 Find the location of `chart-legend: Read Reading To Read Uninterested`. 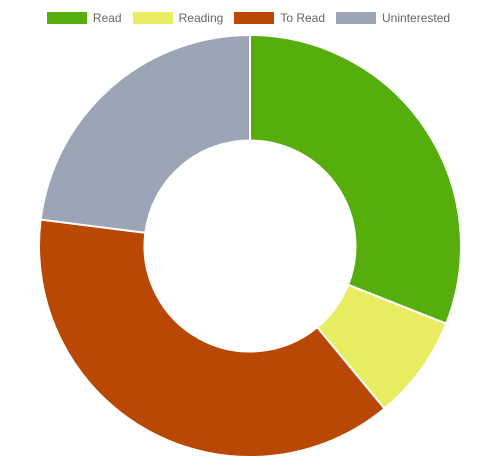

chart-legend: Read Reading To Read Uninterested is located at coordinates (248, 18).